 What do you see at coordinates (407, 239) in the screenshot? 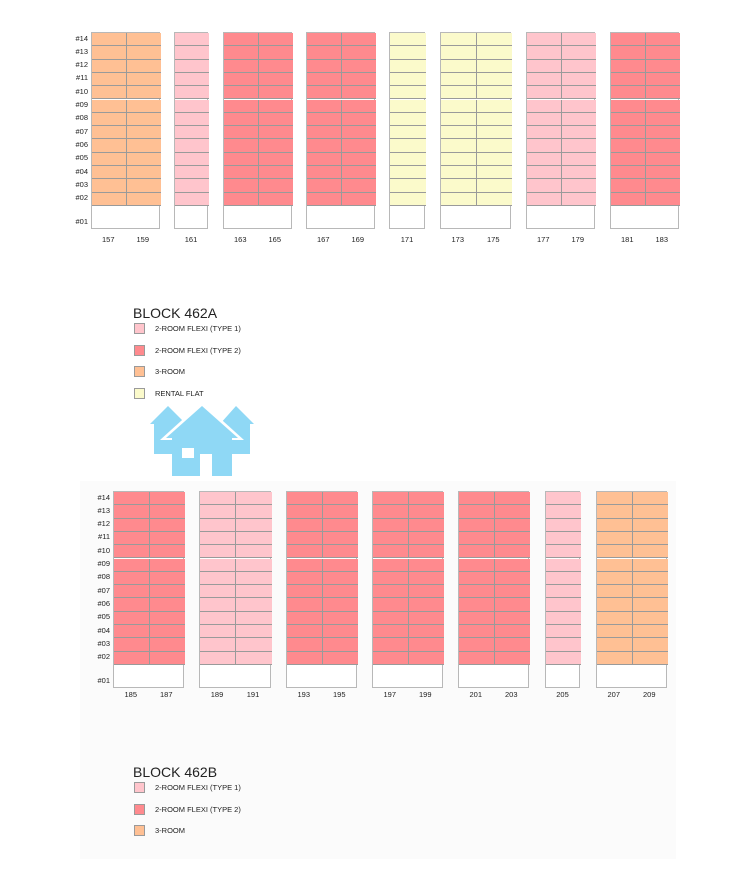
I see `unit-number-label: 171` at bounding box center [407, 239].